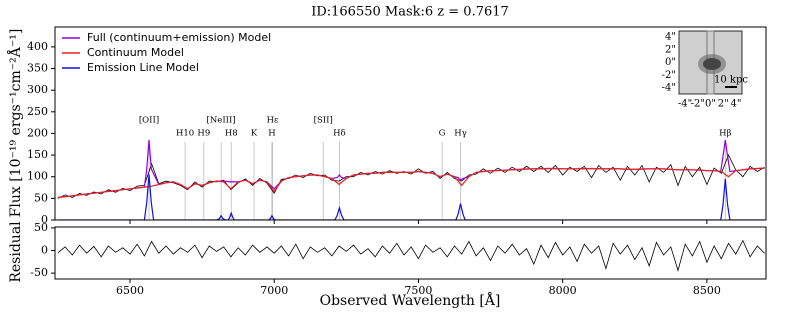 The height and width of the screenshot is (323, 789). Describe the element at coordinates (16, 252) in the screenshot. I see `y-axis-label: Residual` at that location.